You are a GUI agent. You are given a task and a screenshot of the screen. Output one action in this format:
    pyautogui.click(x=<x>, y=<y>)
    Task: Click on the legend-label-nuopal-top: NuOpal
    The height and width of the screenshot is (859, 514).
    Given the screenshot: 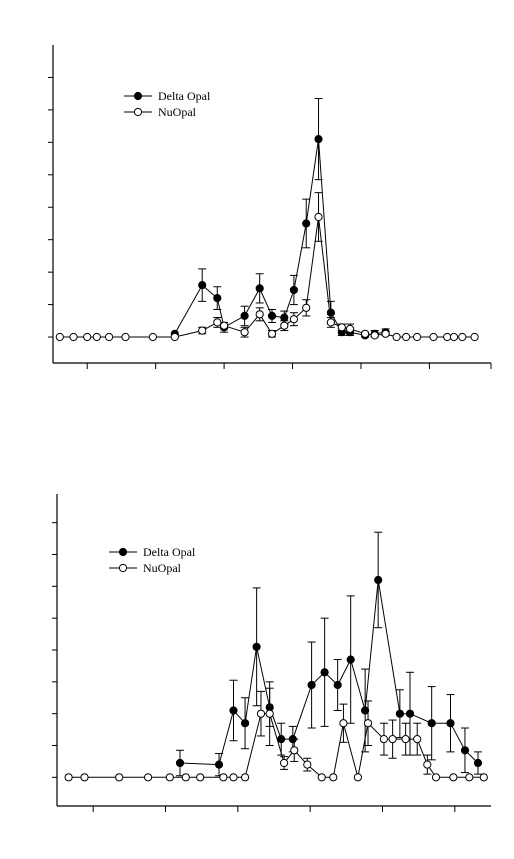 What is the action you would take?
    pyautogui.click(x=177, y=112)
    